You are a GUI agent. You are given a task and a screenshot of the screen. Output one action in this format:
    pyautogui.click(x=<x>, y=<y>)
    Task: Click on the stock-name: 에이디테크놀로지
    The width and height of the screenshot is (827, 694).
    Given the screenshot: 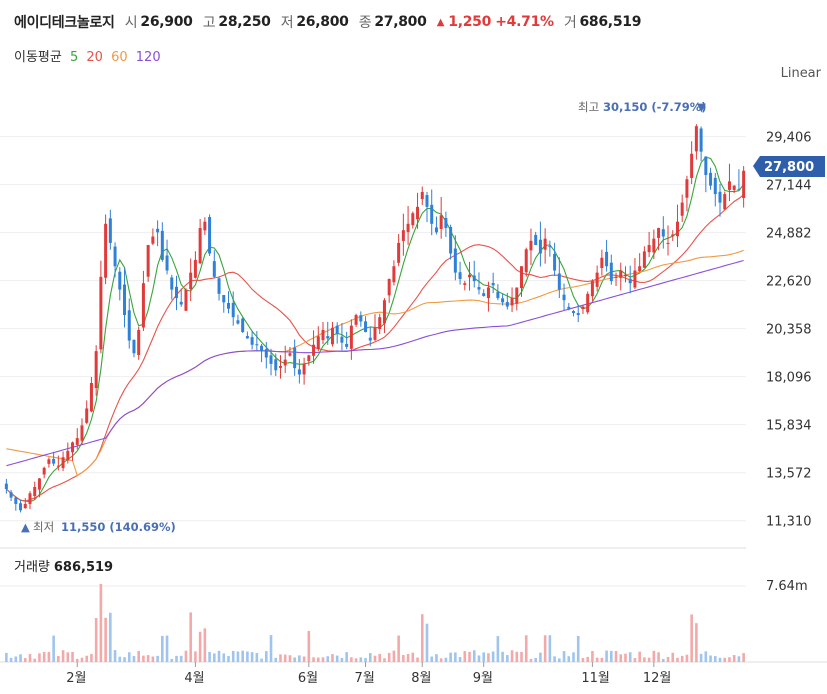 What is the action you would take?
    pyautogui.click(x=64, y=23)
    